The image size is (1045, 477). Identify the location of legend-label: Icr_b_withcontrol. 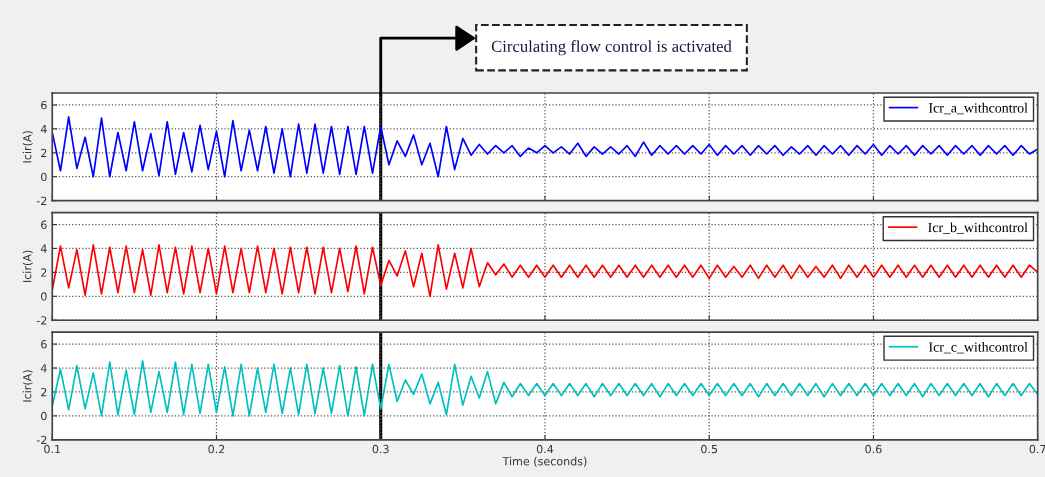
(978, 228).